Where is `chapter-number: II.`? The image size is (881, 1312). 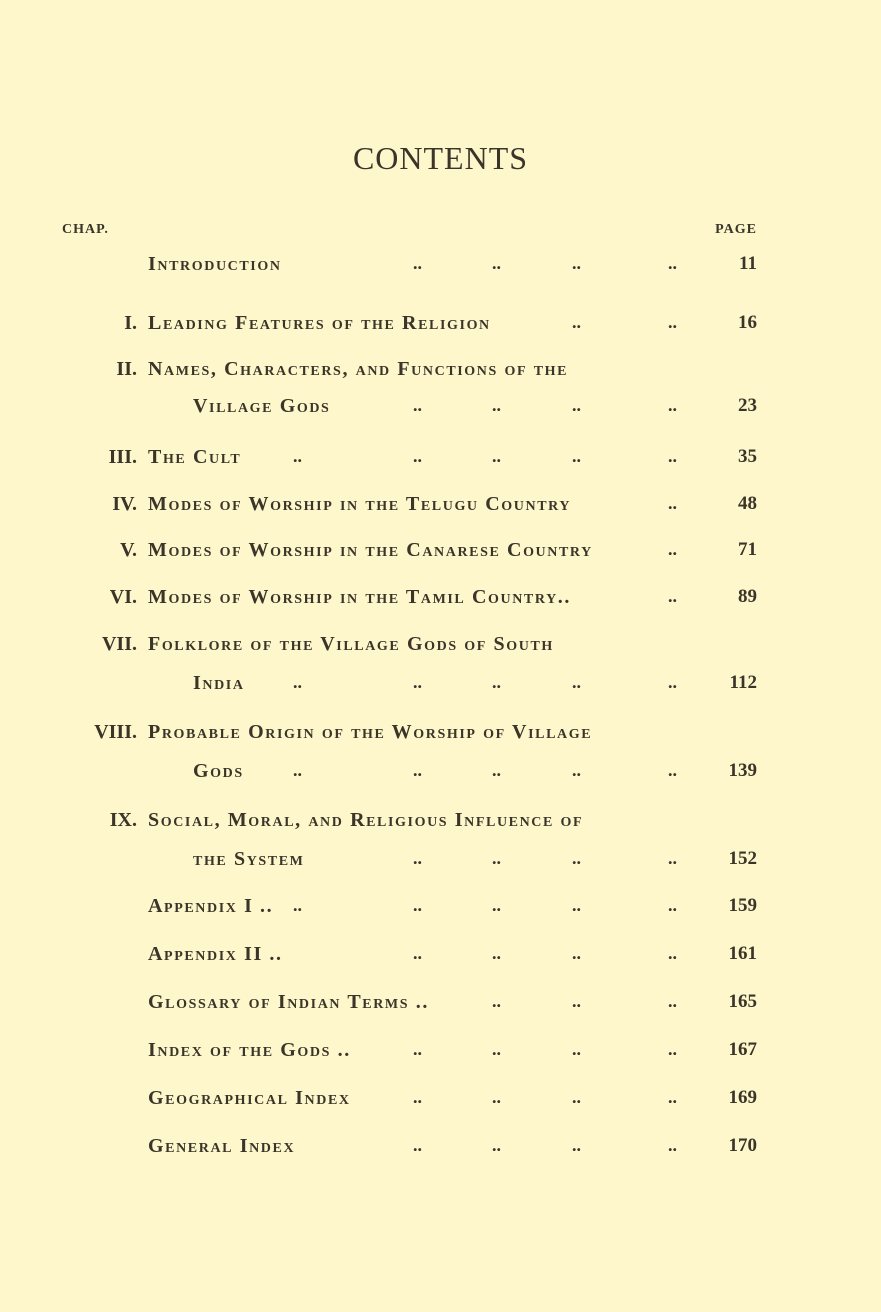 chapter-number: II. is located at coordinates (126, 369).